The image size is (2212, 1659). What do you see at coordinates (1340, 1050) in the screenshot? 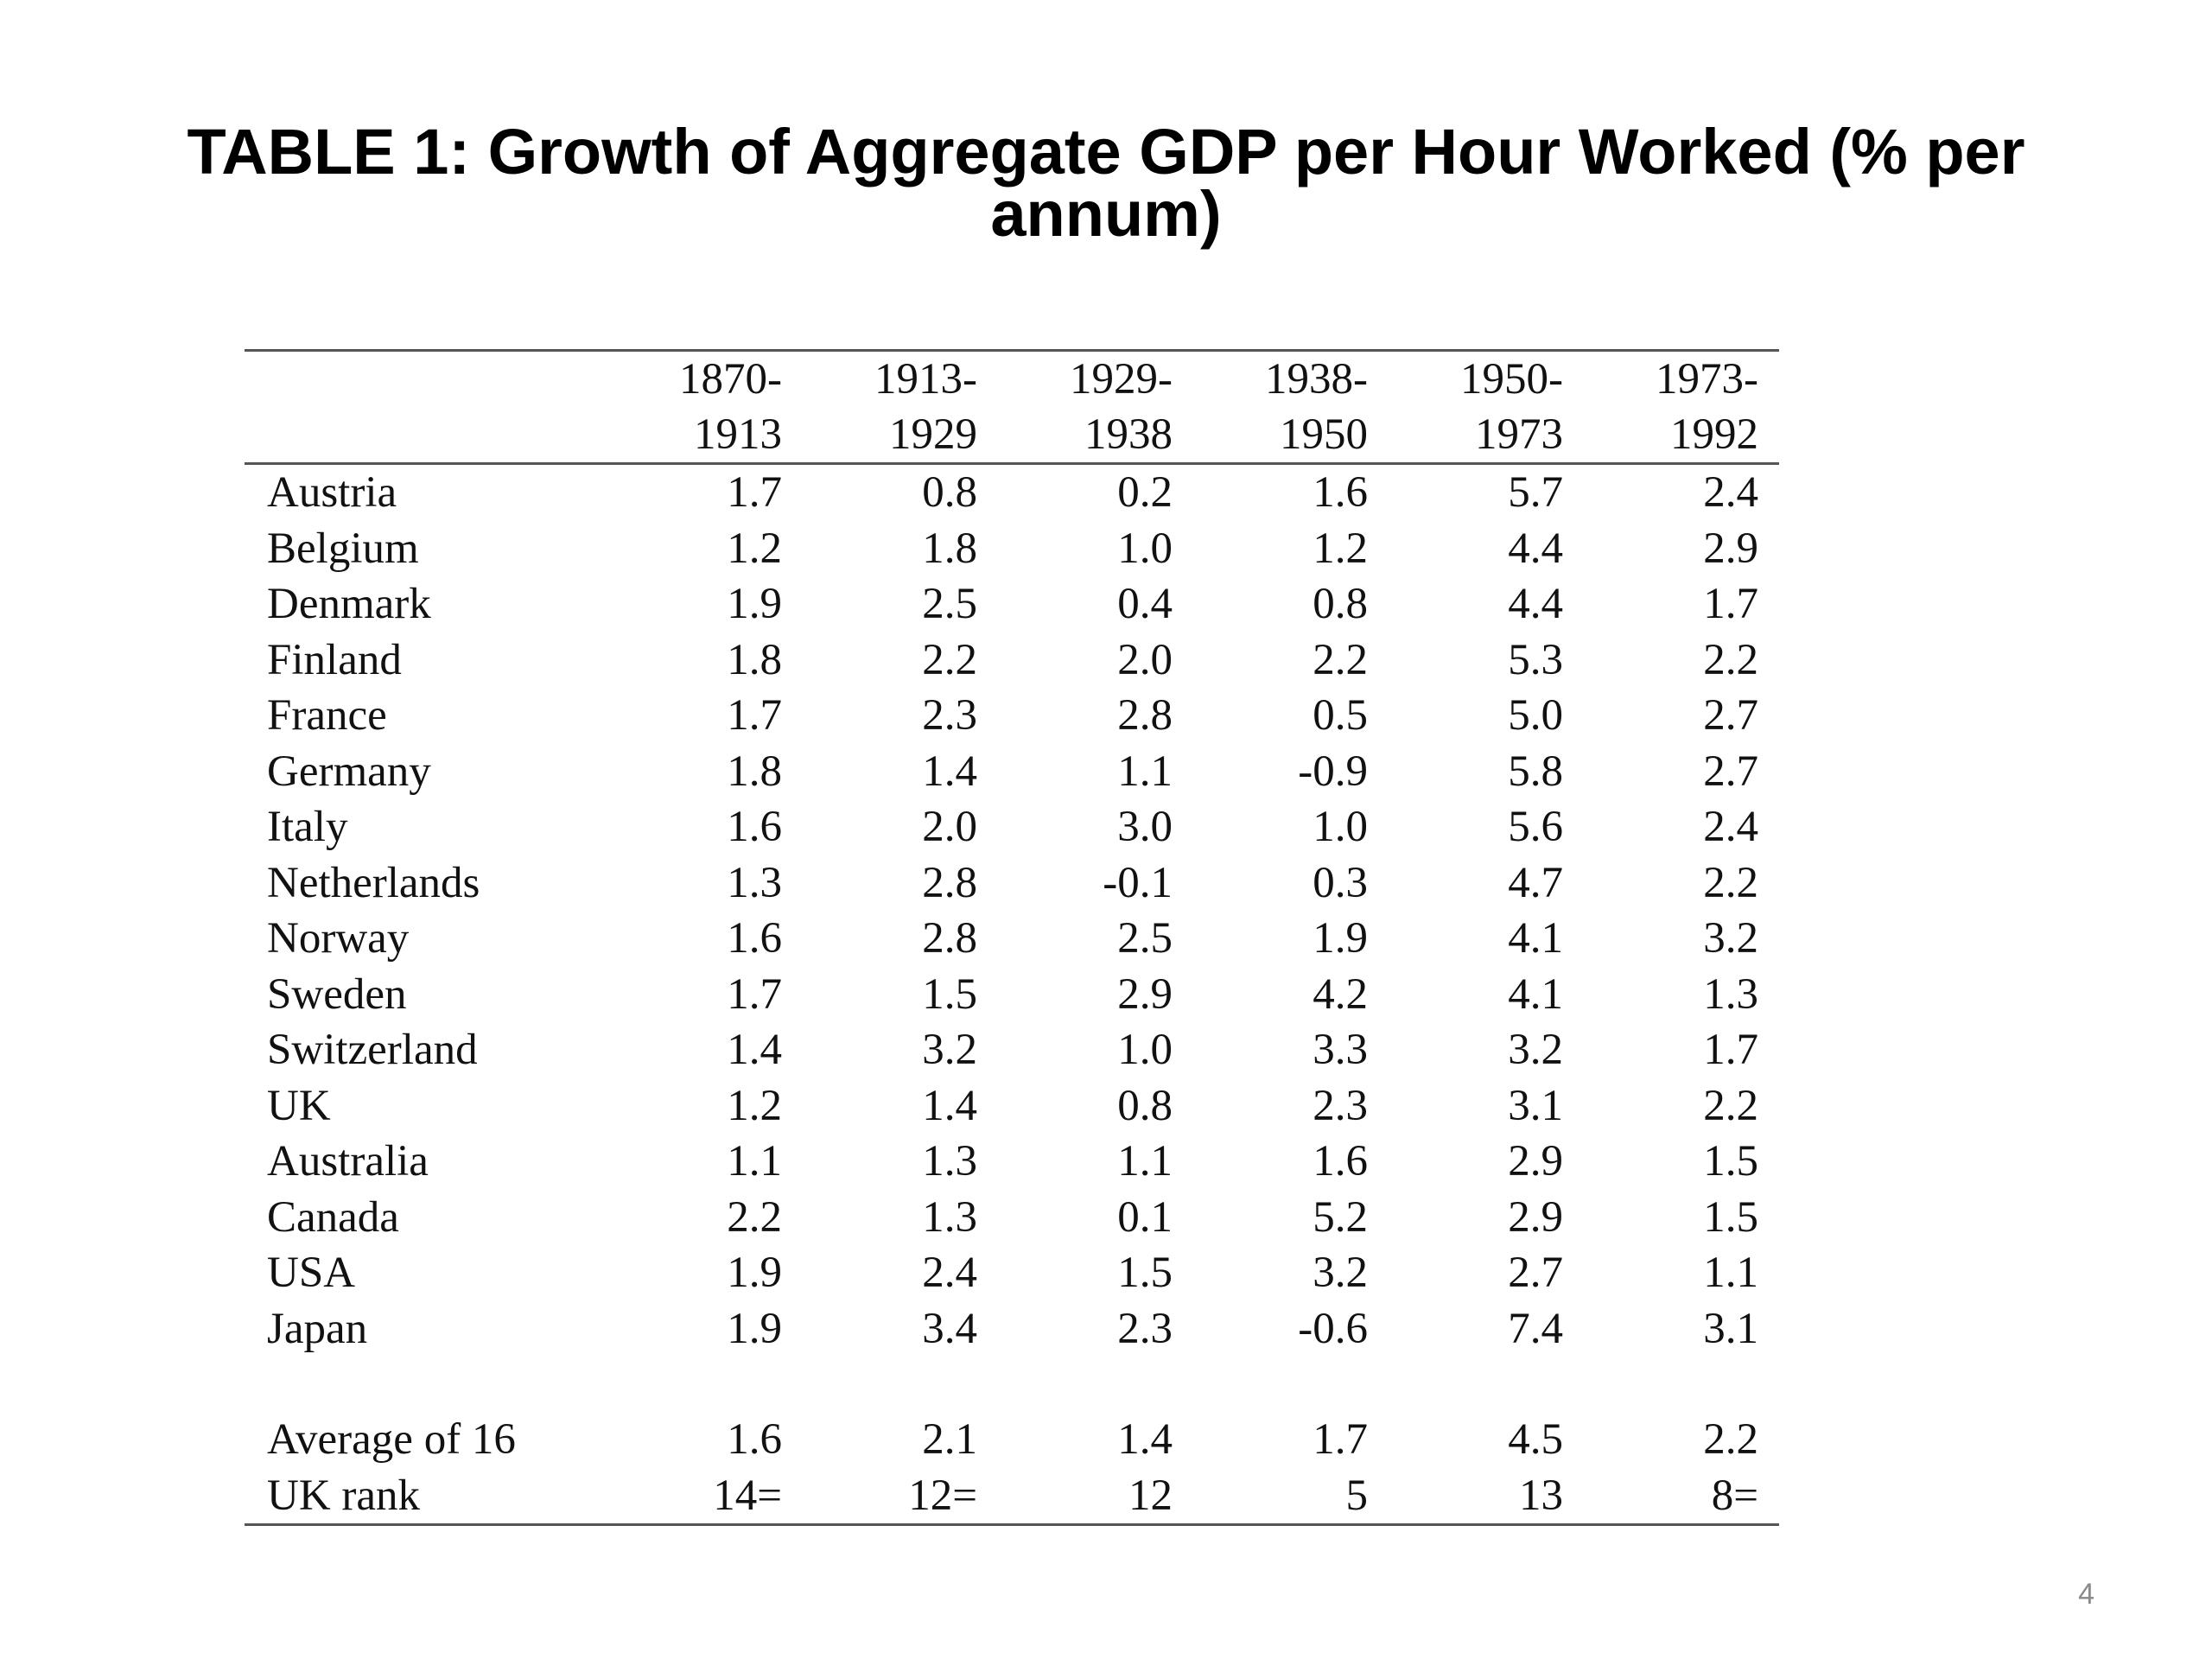
I see `value-cell: 3.3` at bounding box center [1340, 1050].